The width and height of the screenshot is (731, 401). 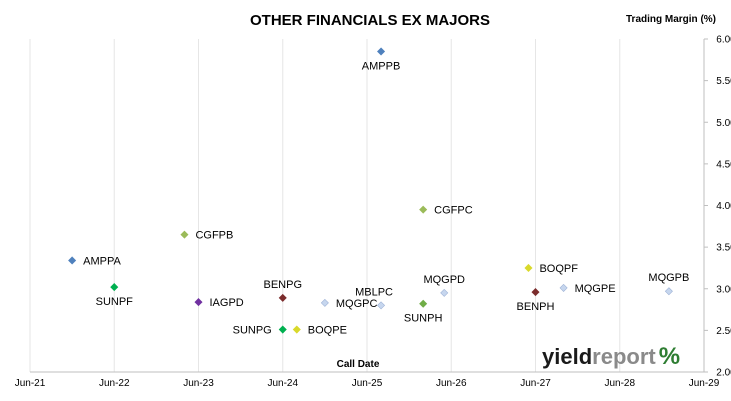 What do you see at coordinates (453, 211) in the screenshot?
I see `point-label-cgfpc: CGFPC` at bounding box center [453, 211].